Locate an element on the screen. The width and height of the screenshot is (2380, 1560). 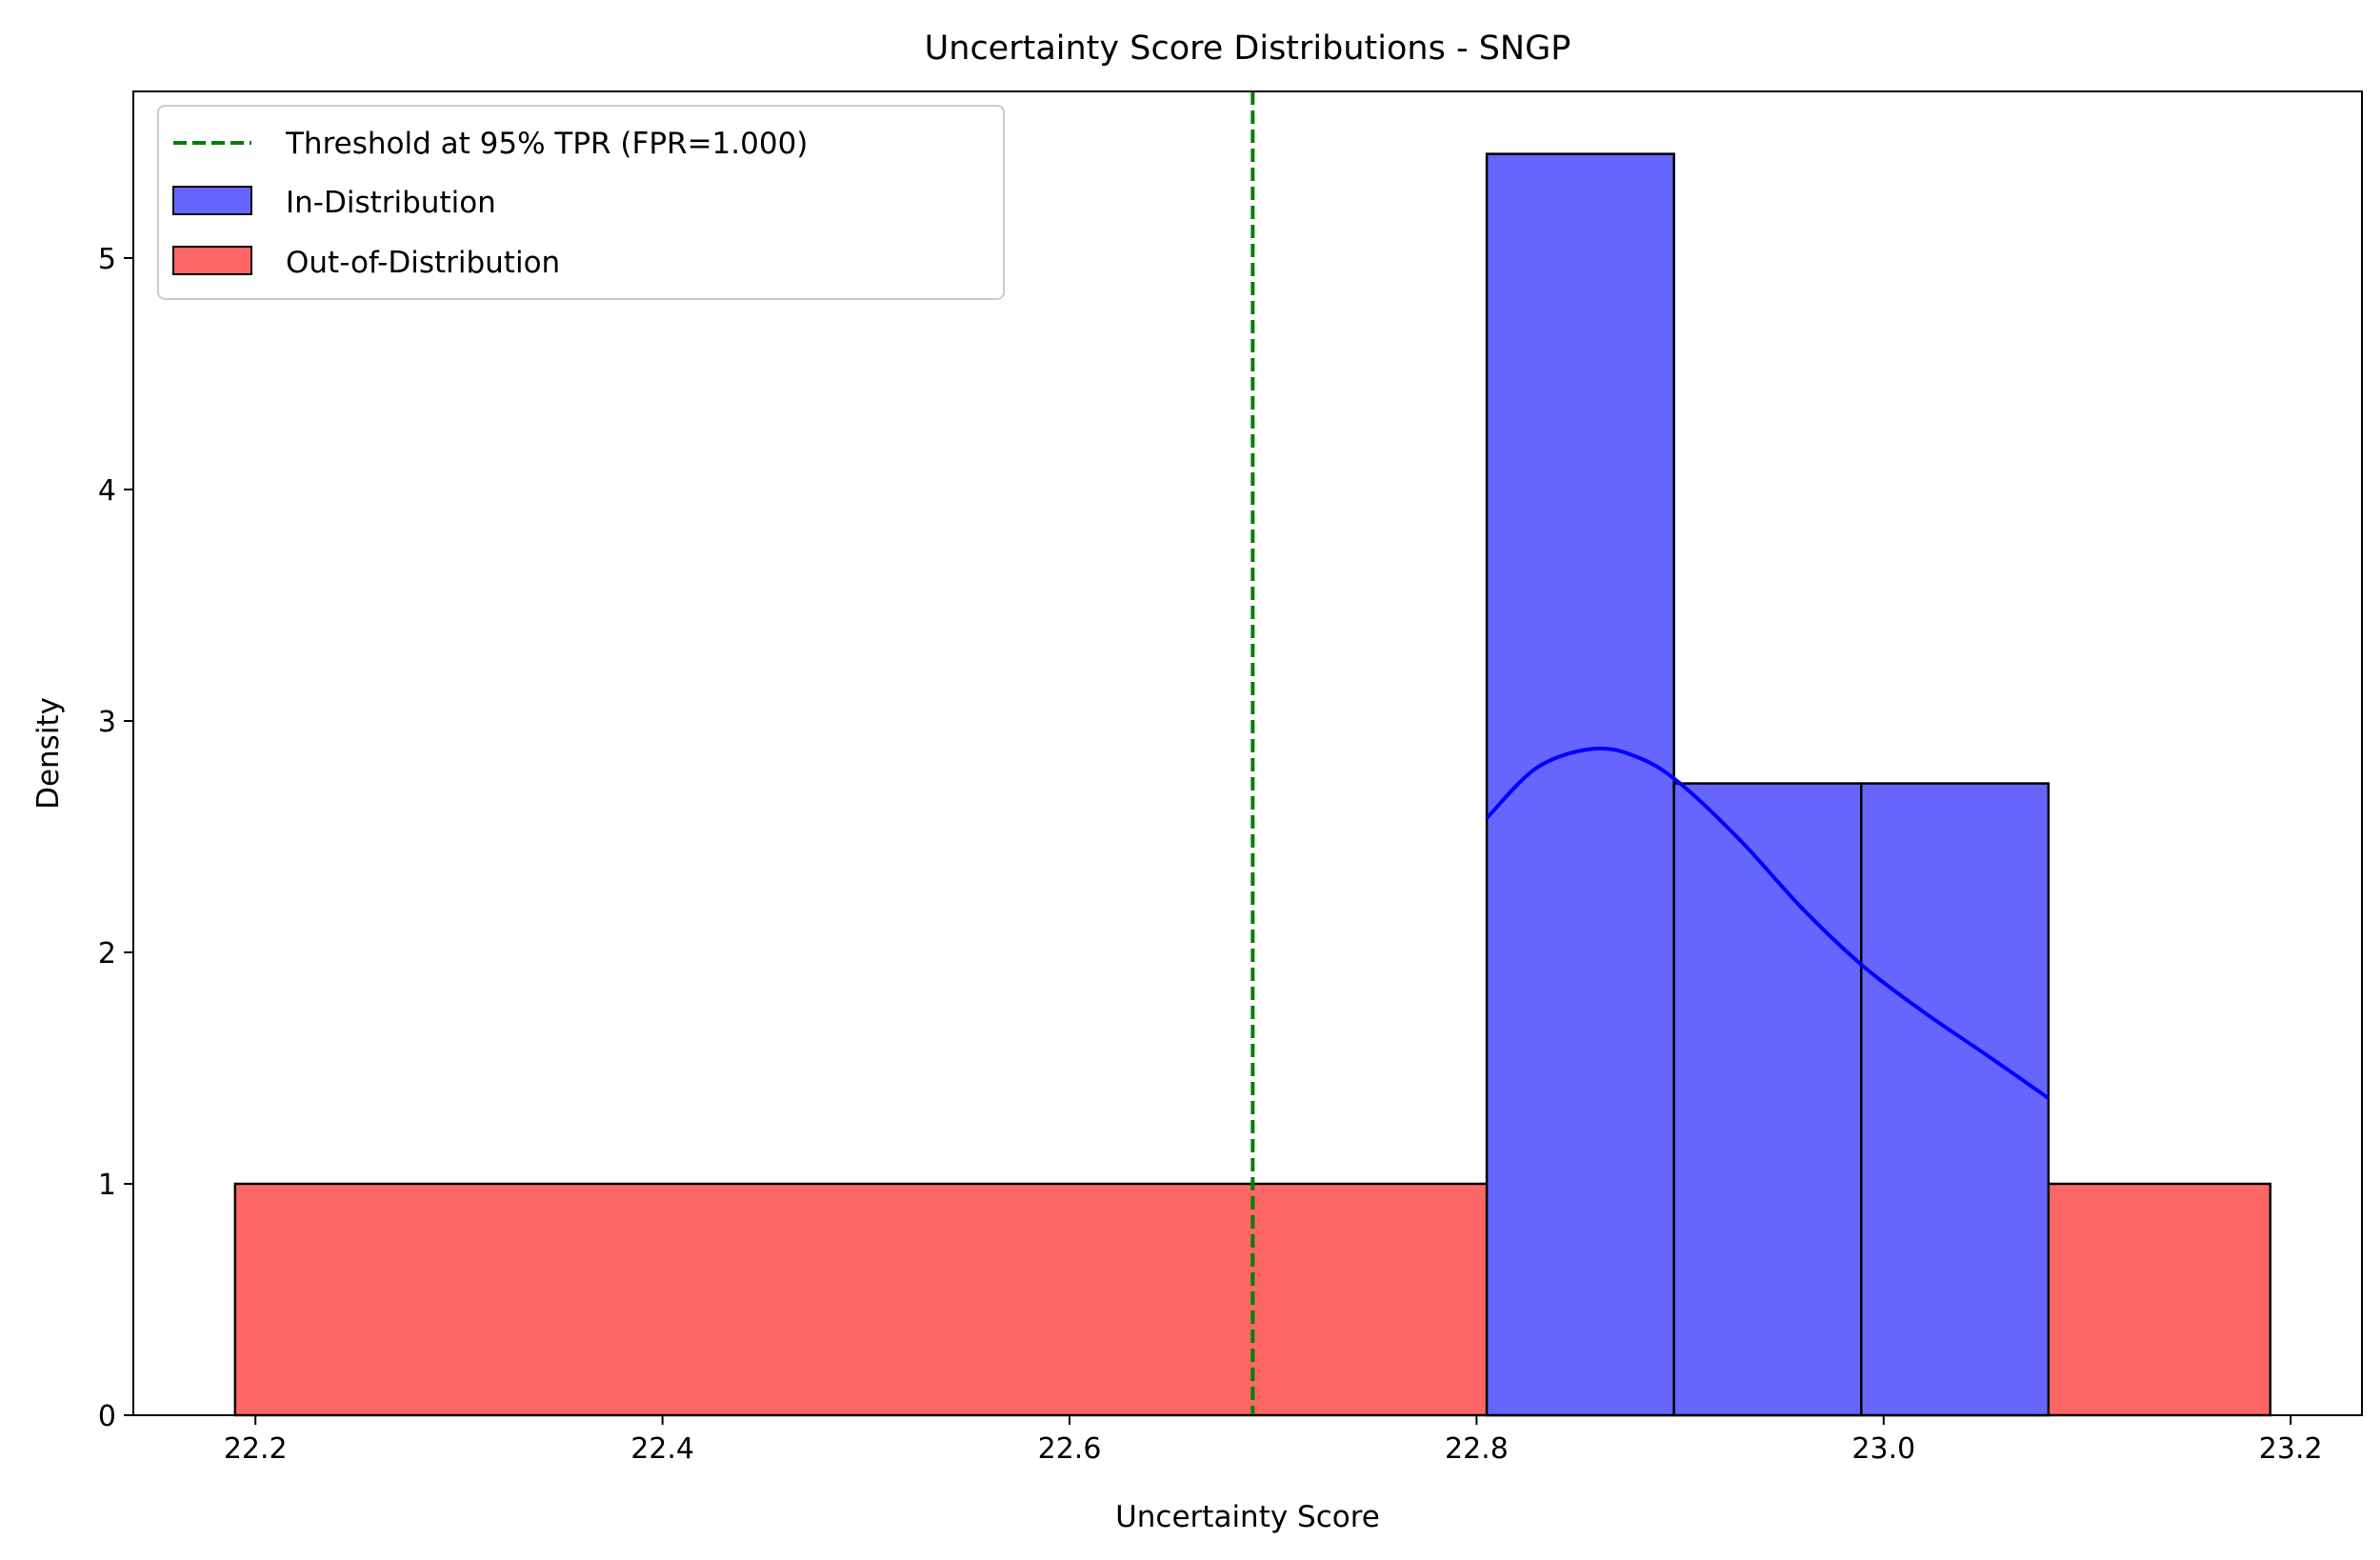
x-tick-label: 22.6 is located at coordinates (1070, 1449).